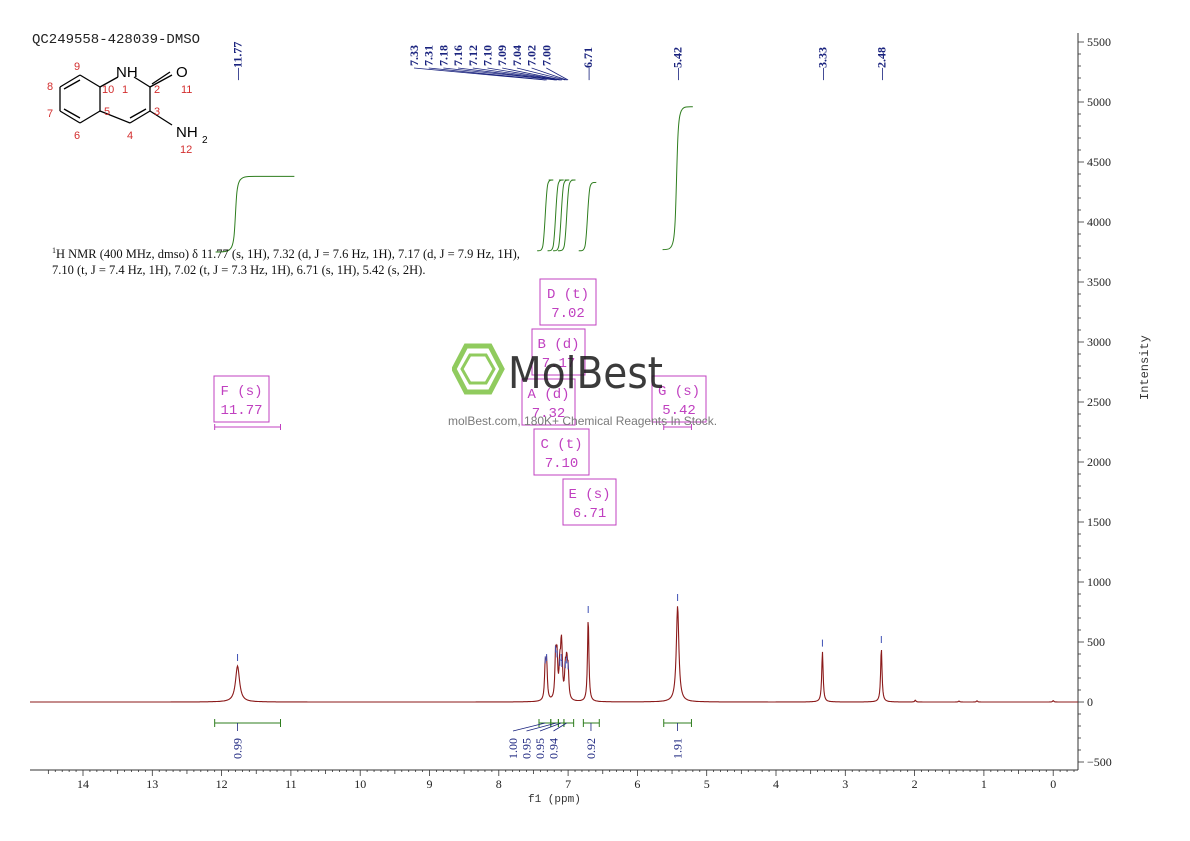  Describe the element at coordinates (186, 90) in the screenshot. I see `atom-number-11: 11` at that location.